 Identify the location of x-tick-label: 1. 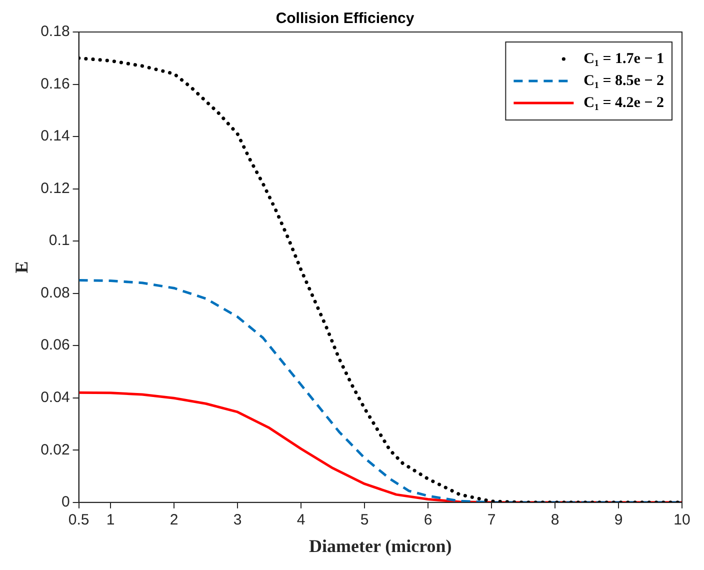
(110, 520).